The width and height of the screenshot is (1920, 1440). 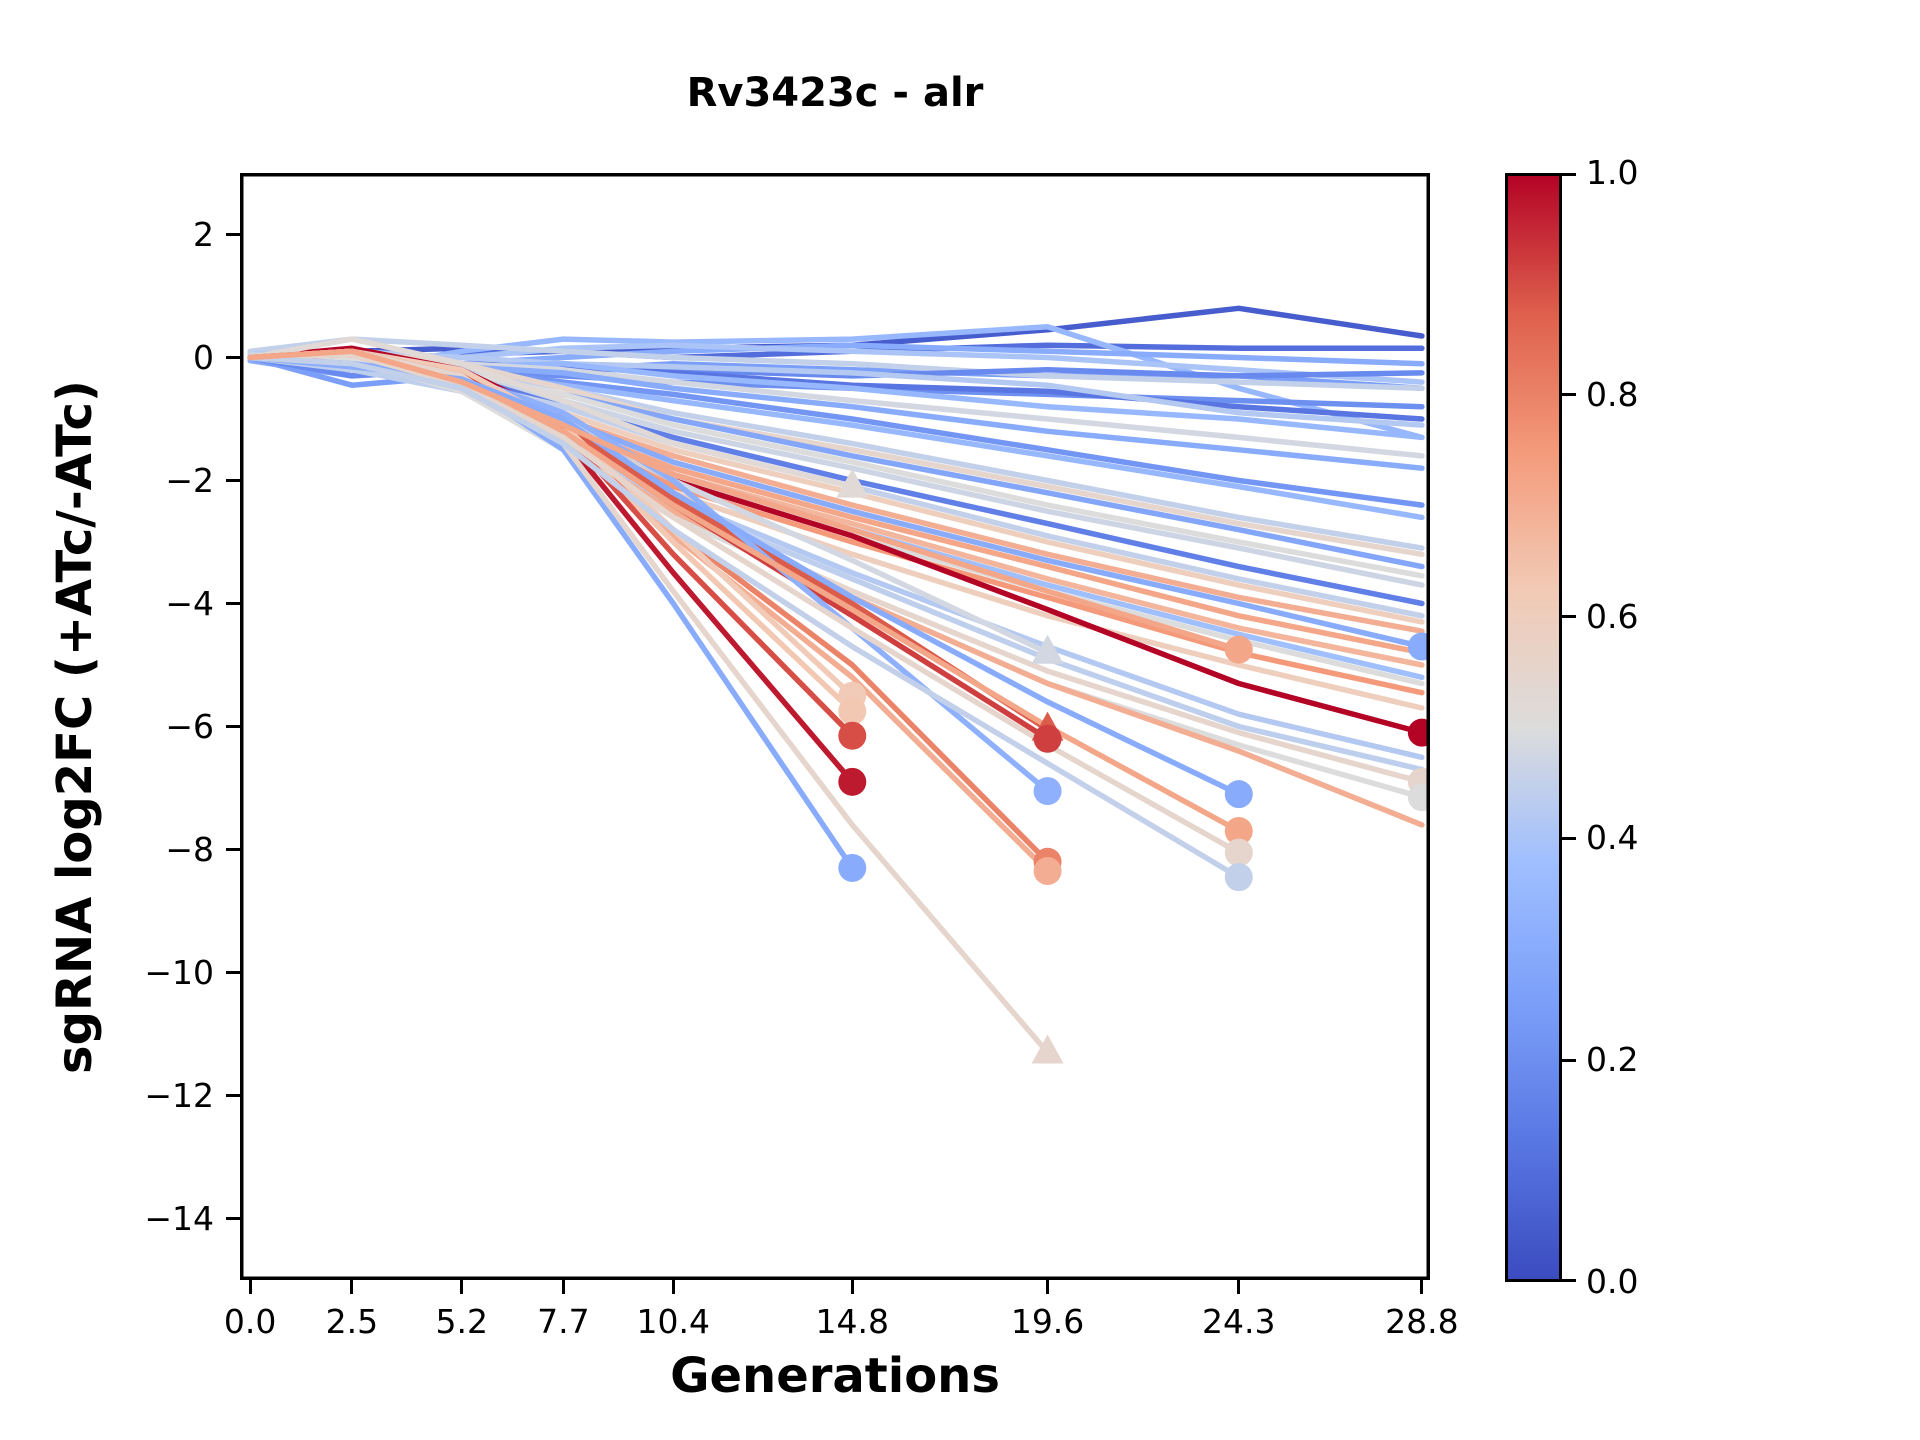 What do you see at coordinates (352, 1321) in the screenshot?
I see `x-tick-label: 2.5` at bounding box center [352, 1321].